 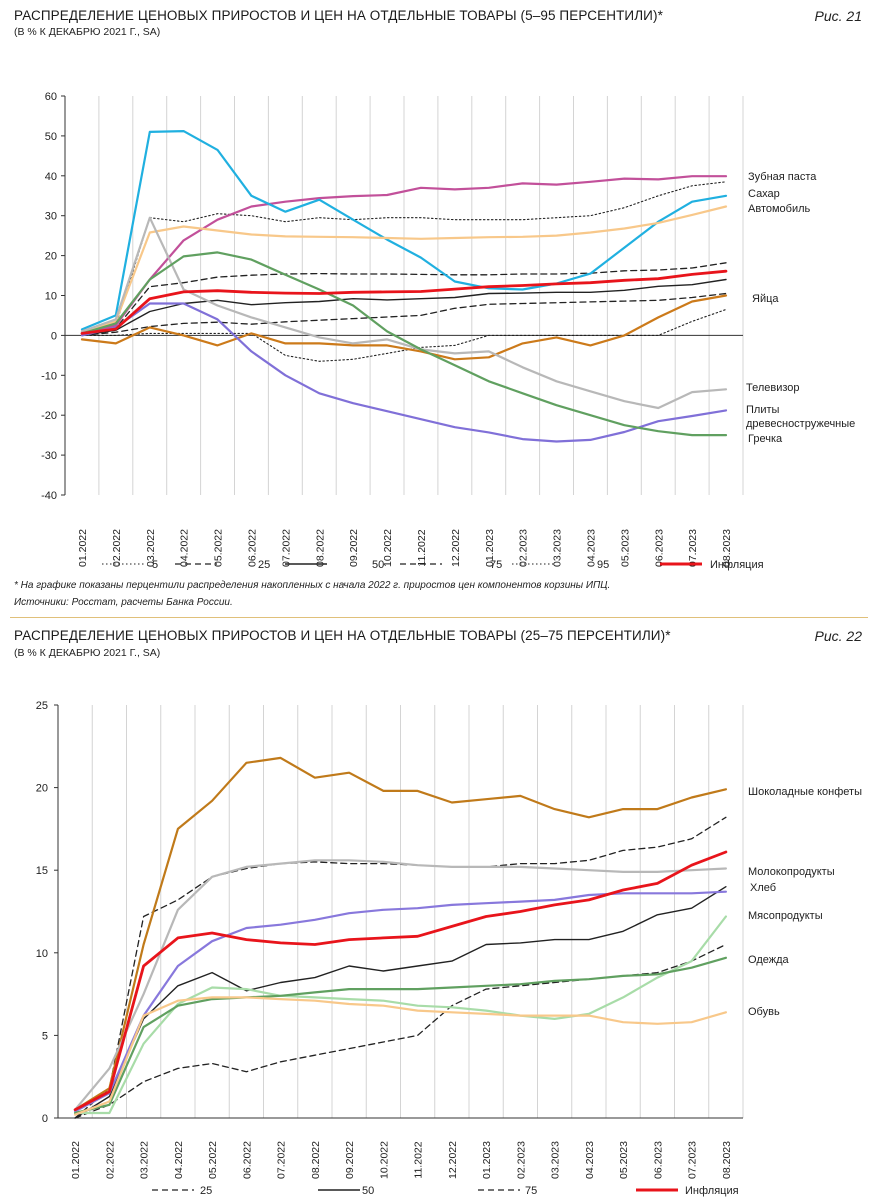 I want to click on x-tick-label: 07.2022, so click(x=282, y=1160).